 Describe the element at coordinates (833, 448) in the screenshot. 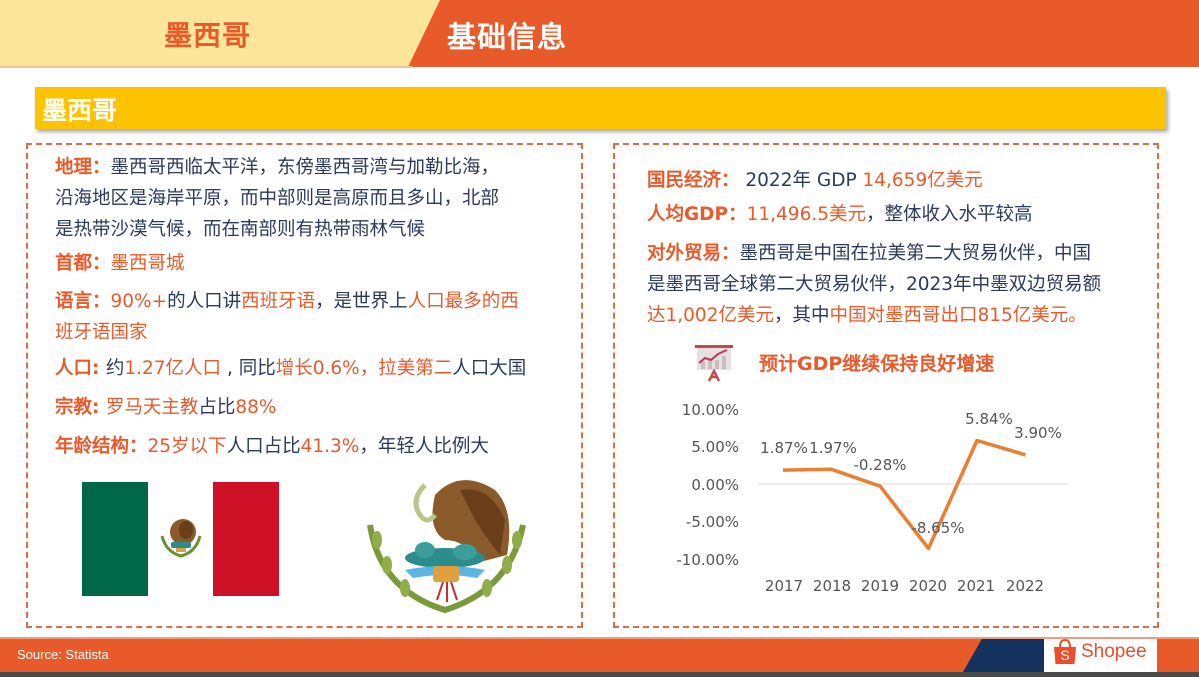

I see `data-label: 1.97%` at that location.